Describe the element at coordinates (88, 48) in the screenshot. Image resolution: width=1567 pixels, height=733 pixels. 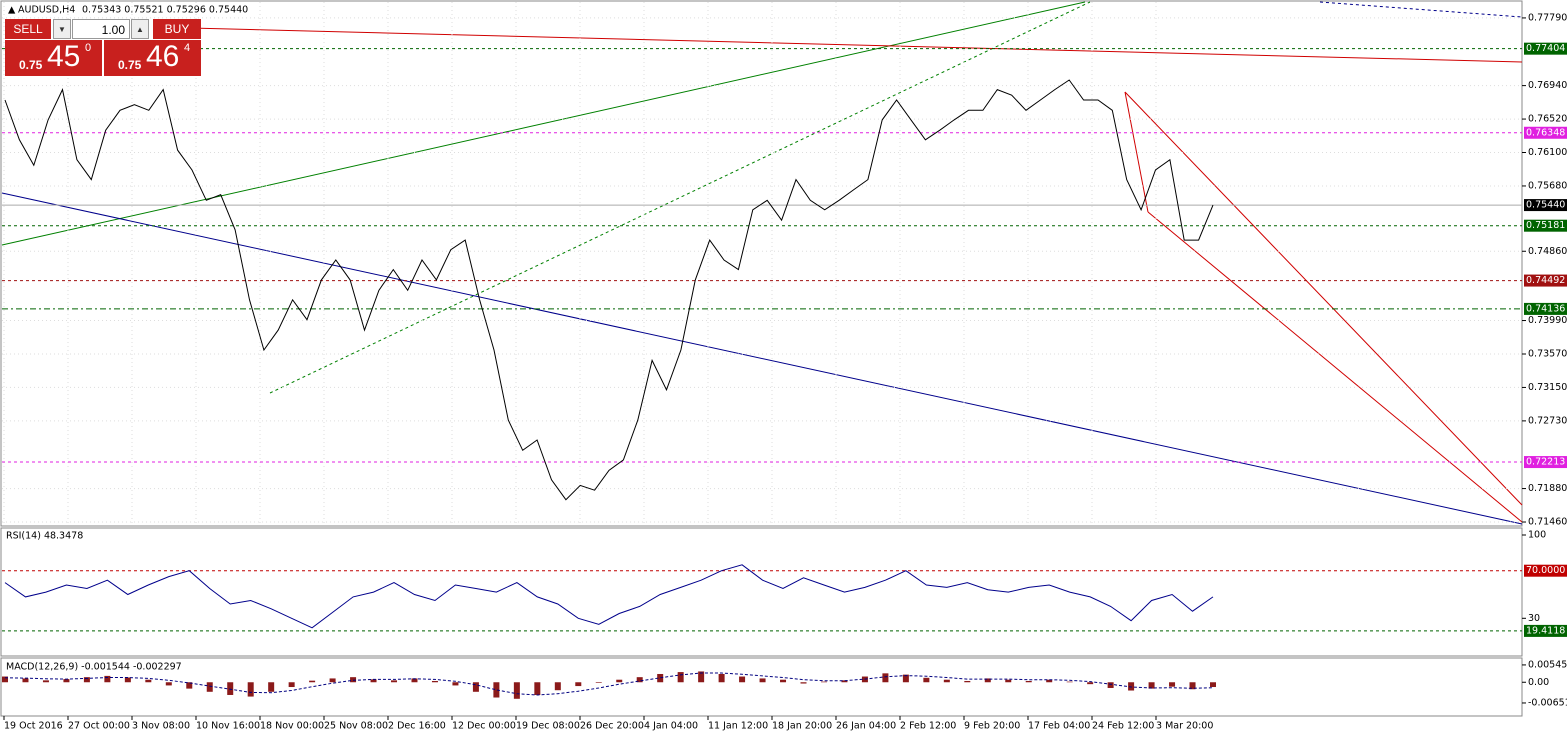
I see `sell-sup: 0` at that location.